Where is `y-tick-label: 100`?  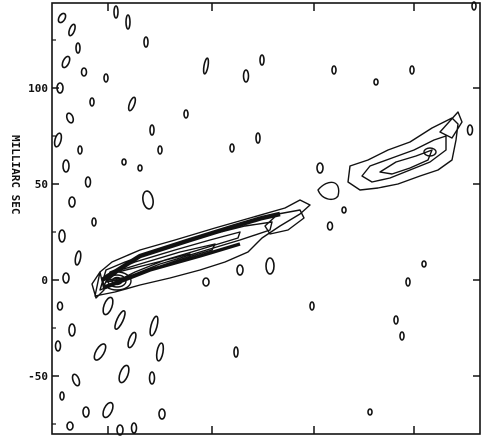 y-tick-label: 100 is located at coordinates (38, 88).